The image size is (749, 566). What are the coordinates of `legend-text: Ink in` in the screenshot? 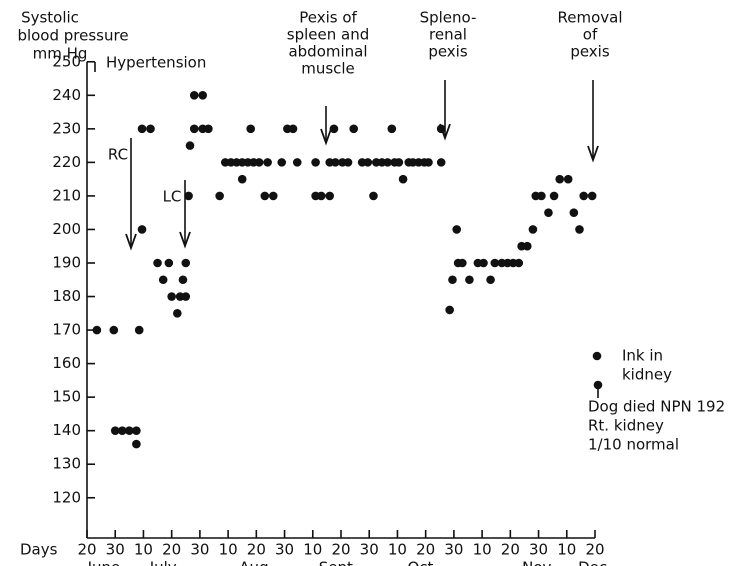 It's located at (642, 356).